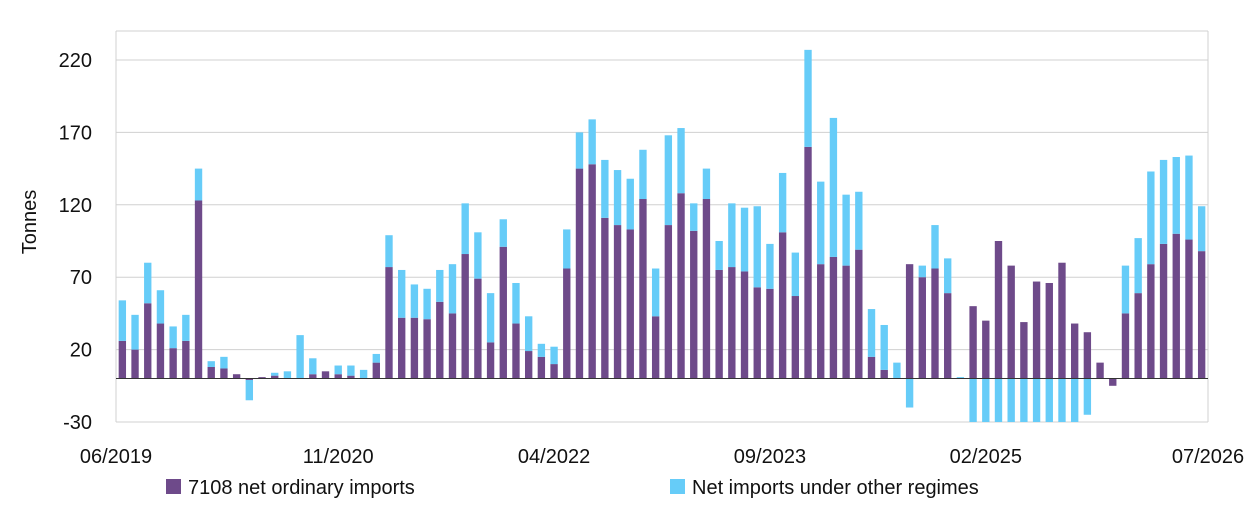 The width and height of the screenshot is (1247, 507). Describe the element at coordinates (554, 457) in the screenshot. I see `x-tick-label: 04/2022` at that location.